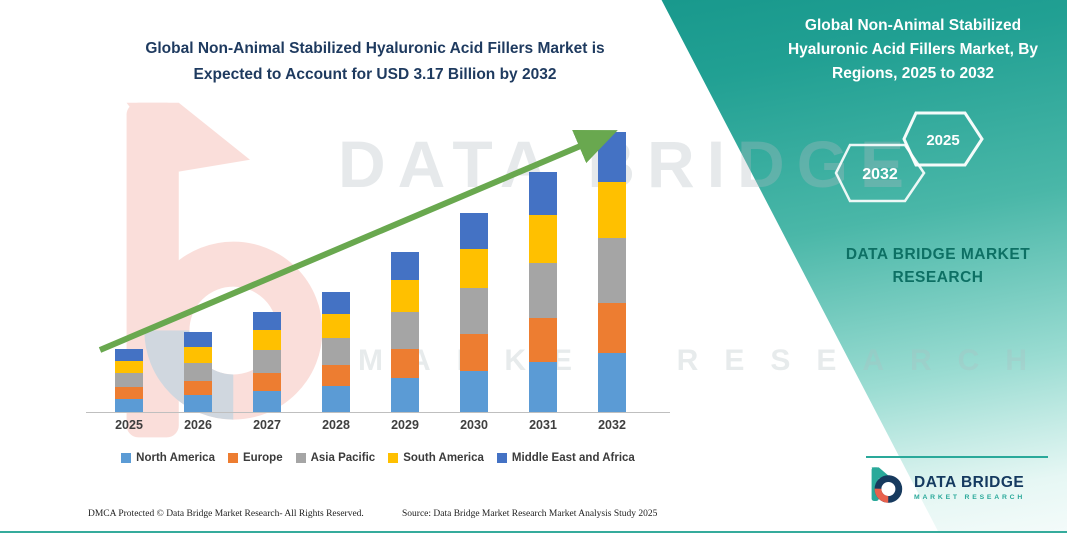 The image size is (1067, 533). What do you see at coordinates (970, 497) in the screenshot?
I see `logo-tagline: MARKET RESEARCH` at bounding box center [970, 497].